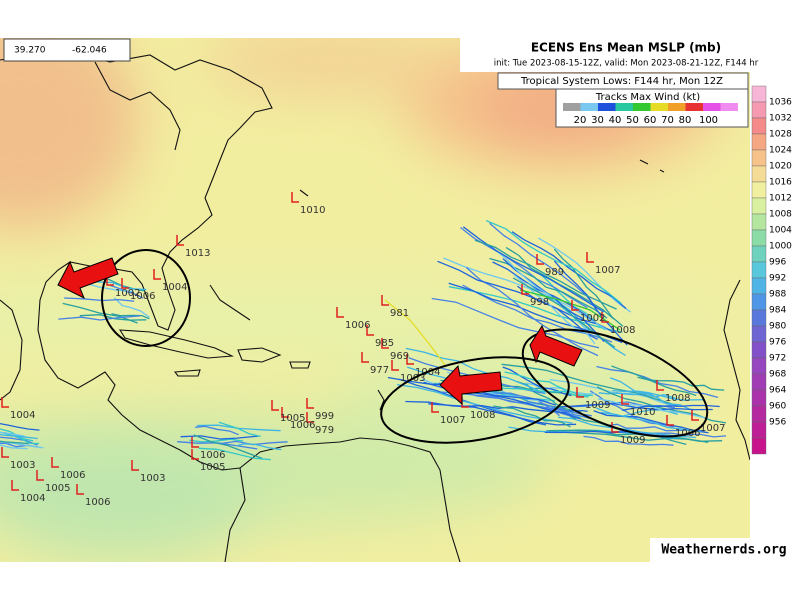 The height and width of the screenshot is (600, 800). Describe the element at coordinates (626, 48) in the screenshot. I see `title: ECENS Ens Mean MSLP (mb)` at that location.